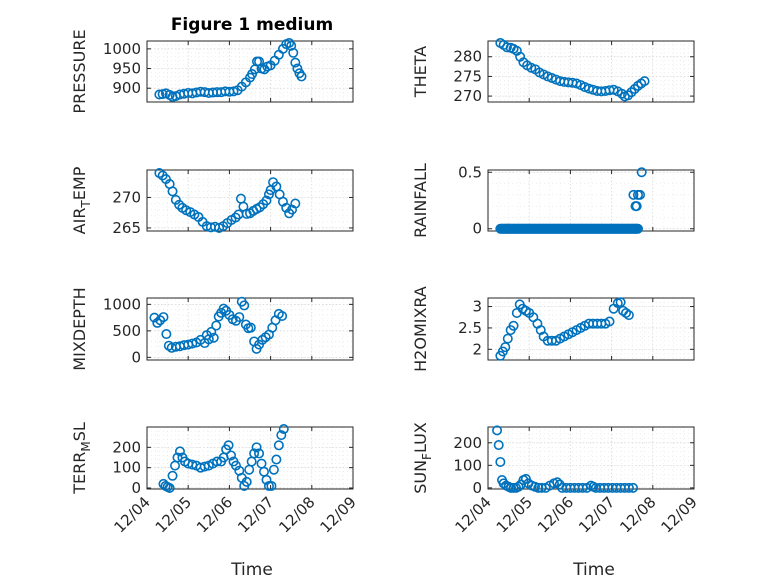 This screenshot has height=583, width=778. I want to click on x-tick-label: 12/05, so click(173, 514).